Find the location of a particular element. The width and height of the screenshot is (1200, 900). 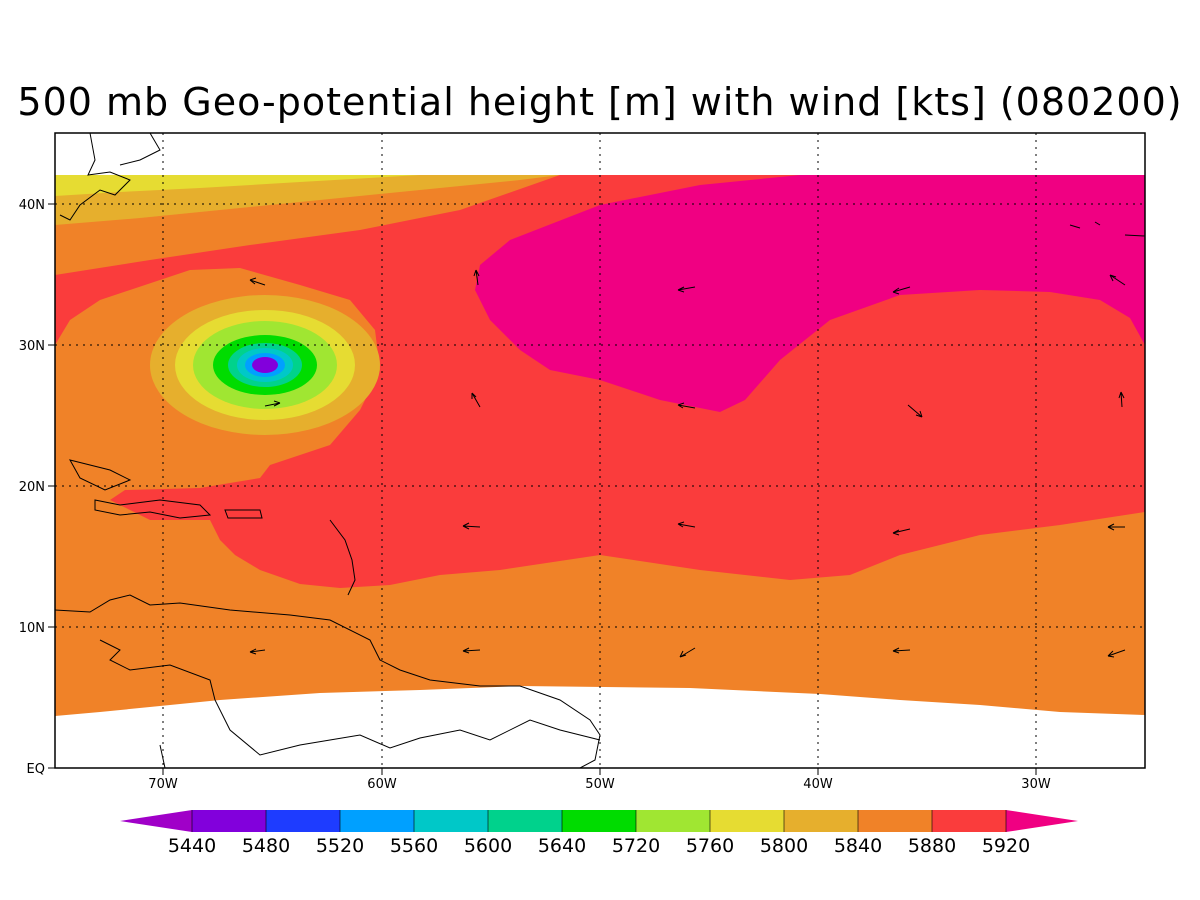

colorbar-label: 5880 is located at coordinates (932, 846).